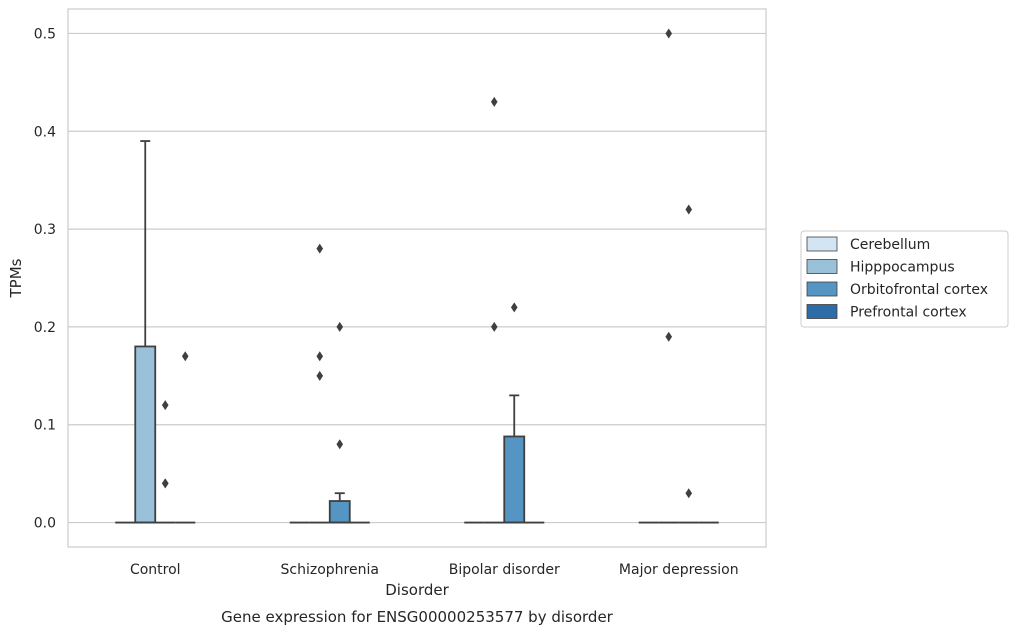 The image size is (1018, 634). I want to click on x-axis-title: Disorder, so click(417, 590).